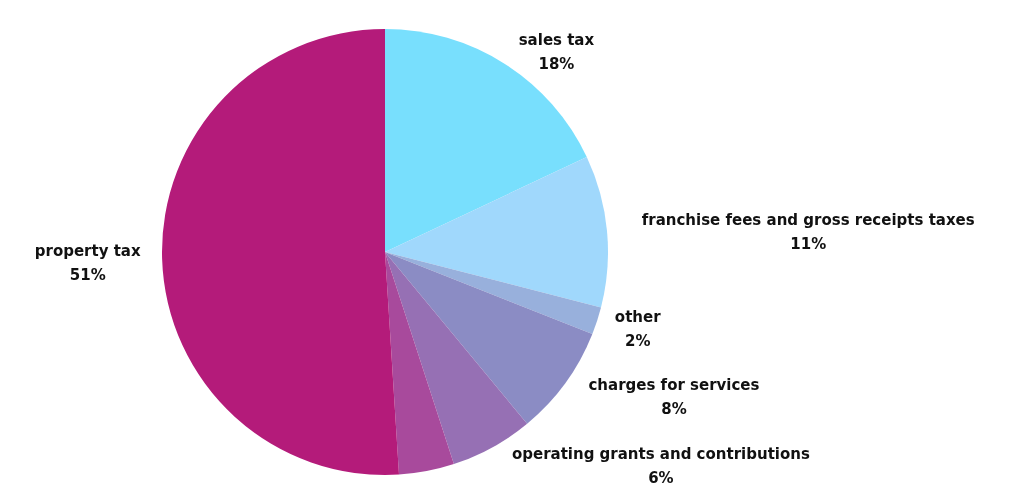  What do you see at coordinates (87, 250) in the screenshot?
I see `slice-label: property tax` at bounding box center [87, 250].